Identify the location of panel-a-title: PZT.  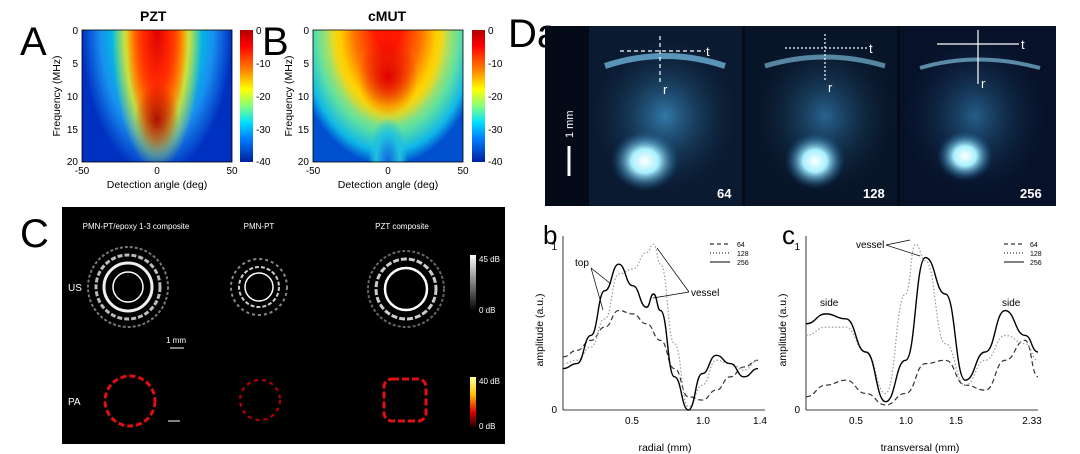
(153, 16).